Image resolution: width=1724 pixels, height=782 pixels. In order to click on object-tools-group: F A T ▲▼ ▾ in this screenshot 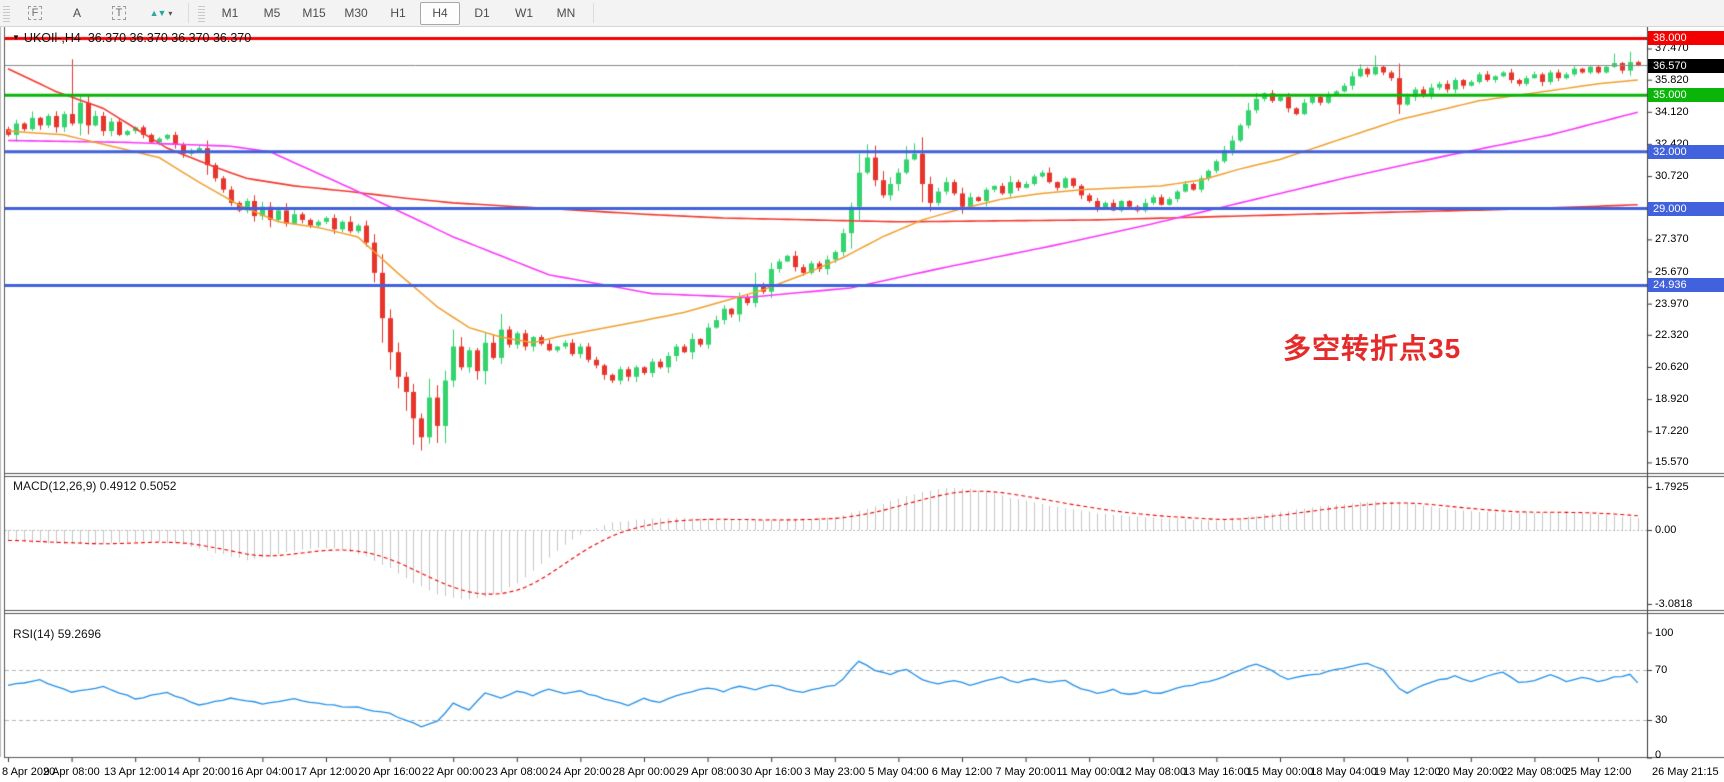, I will do `click(98, 13)`.